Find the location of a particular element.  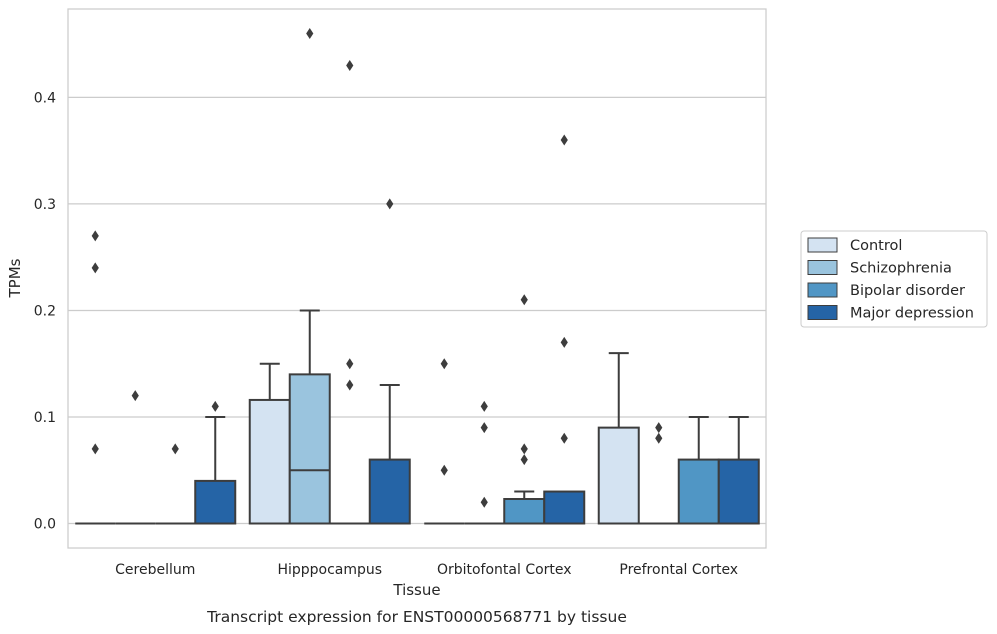

y-tick-label: 0.4 is located at coordinates (45, 98).